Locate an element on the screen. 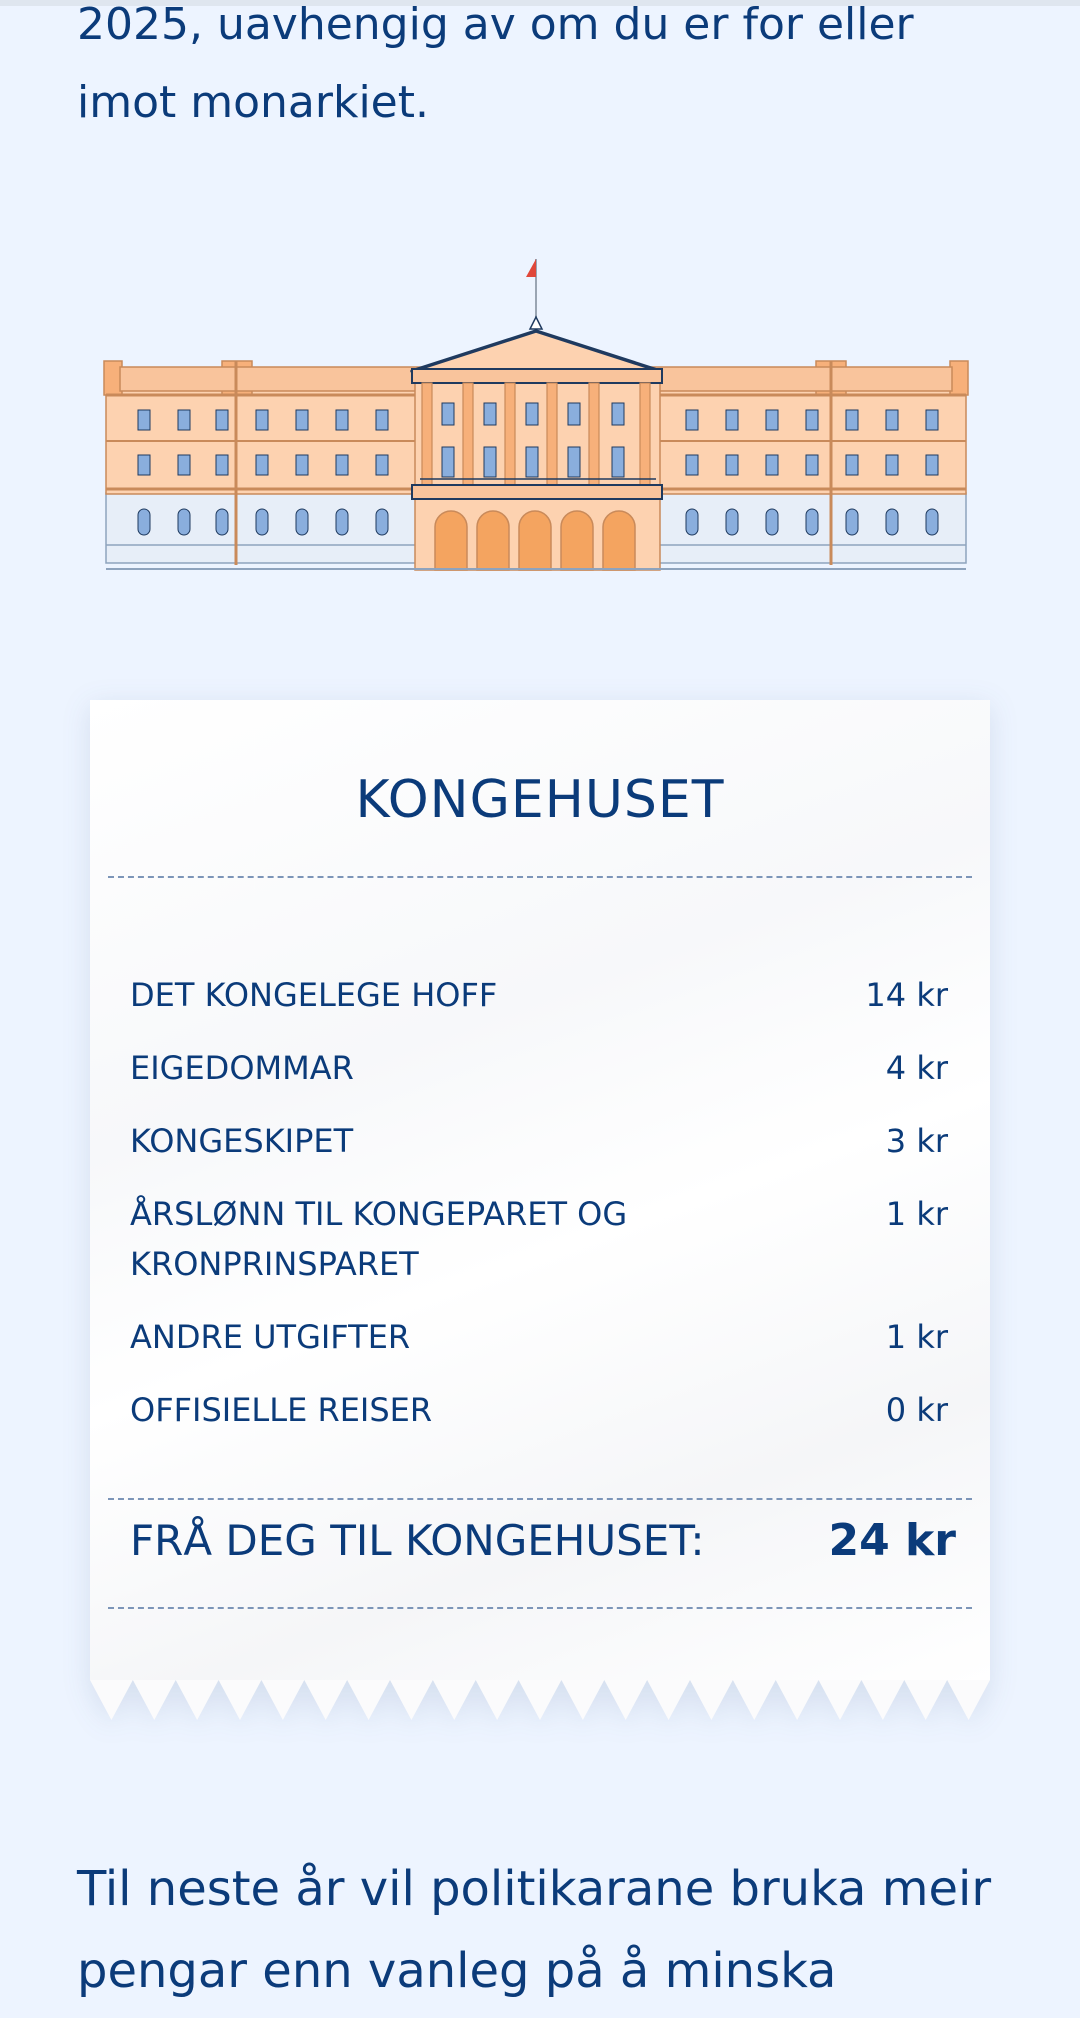  receipt-divider-top is located at coordinates (540, 877).